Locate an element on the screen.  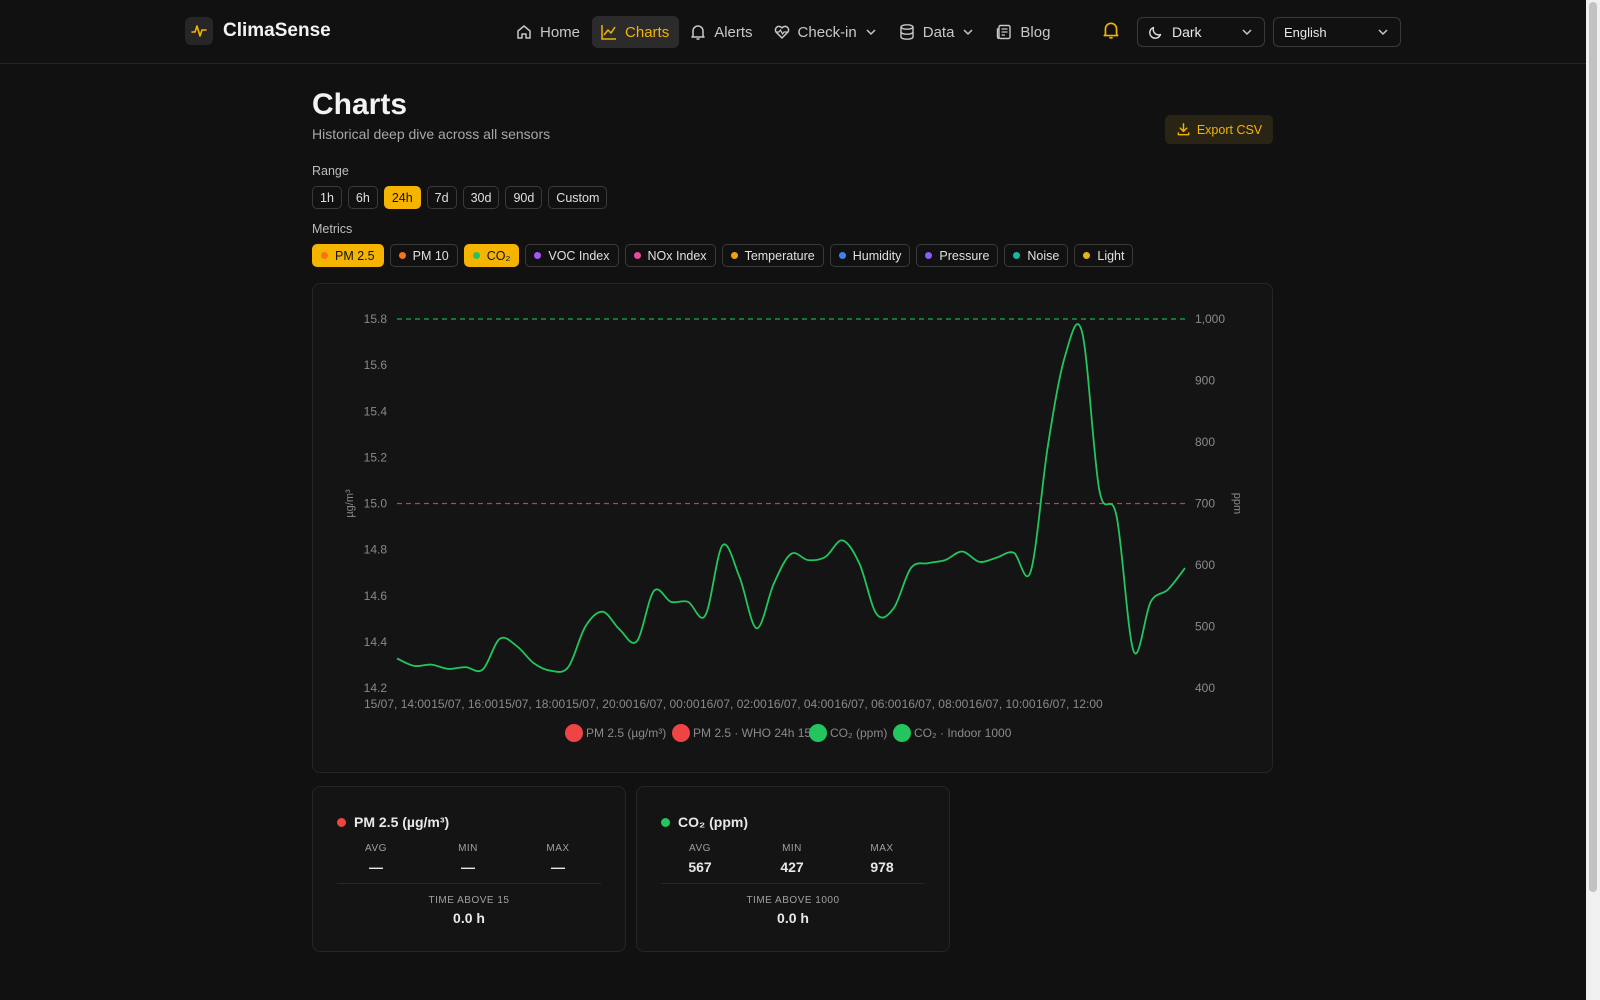
home-icon is located at coordinates (524, 32).